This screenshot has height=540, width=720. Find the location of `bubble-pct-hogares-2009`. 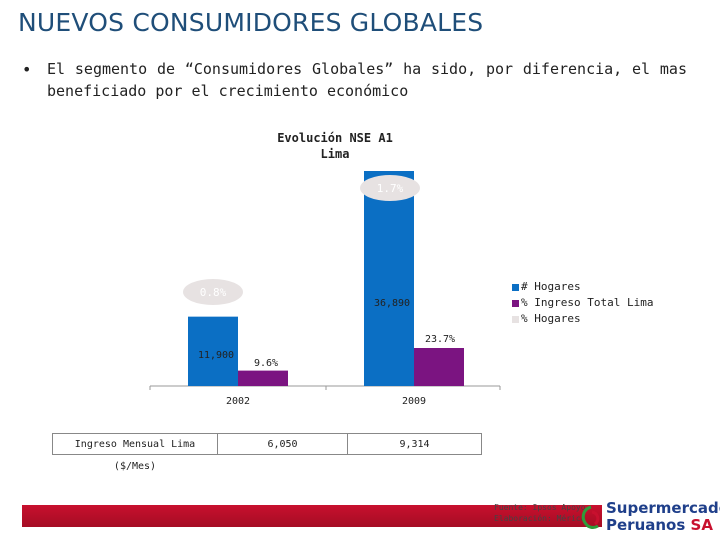

bubble-pct-hogares-2009 is located at coordinates (390, 188).